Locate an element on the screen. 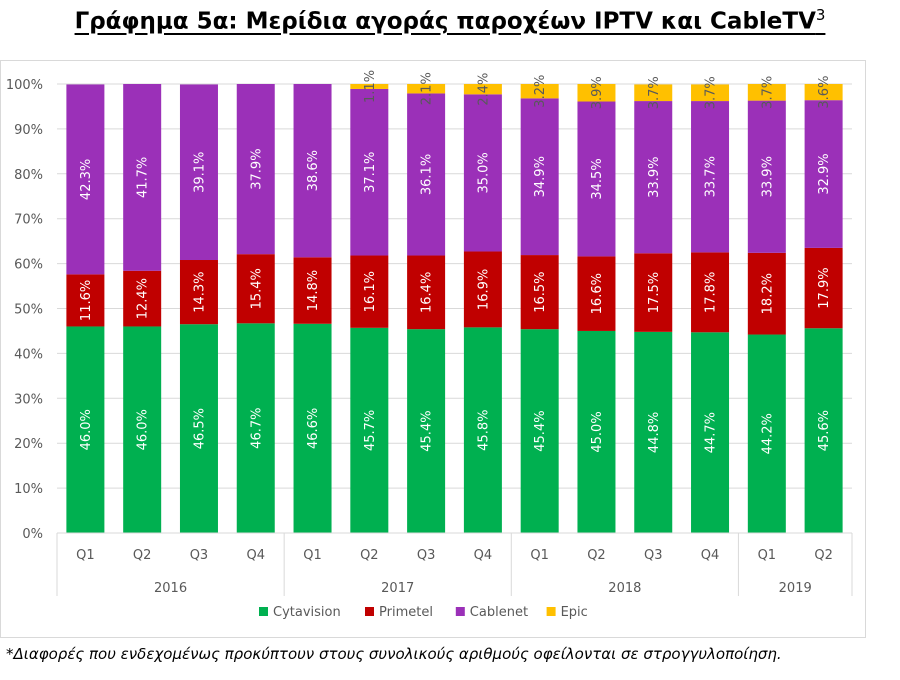  y-tick-label: 100% is located at coordinates (24, 85).